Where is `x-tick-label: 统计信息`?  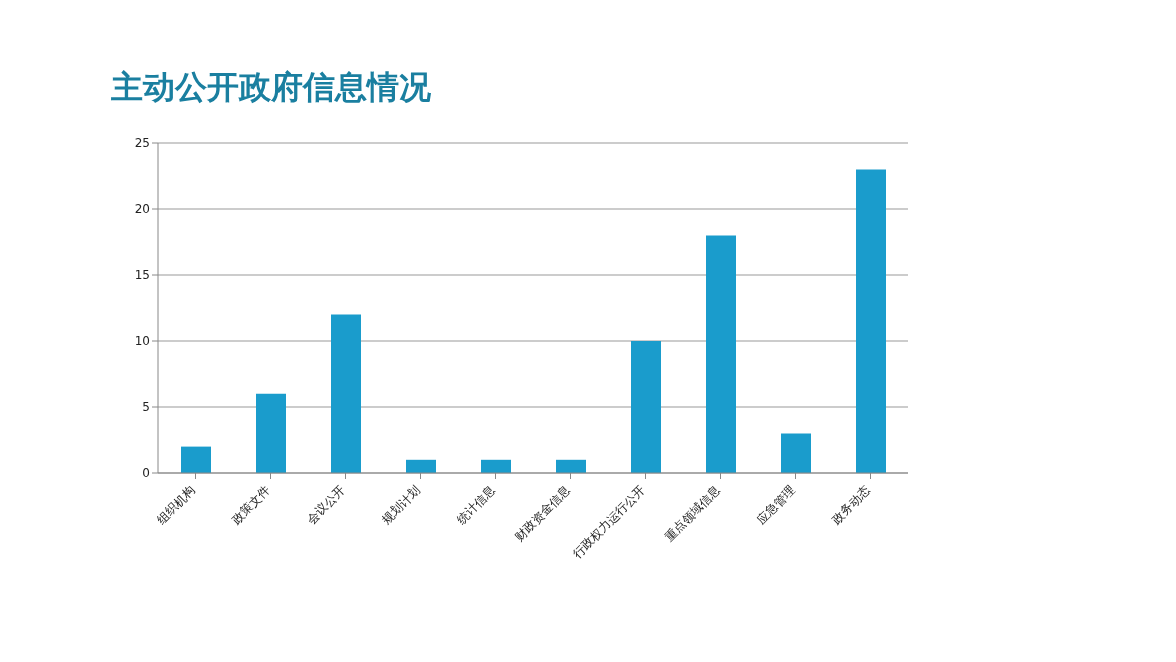 x-tick-label: 统计信息 is located at coordinates (475, 505).